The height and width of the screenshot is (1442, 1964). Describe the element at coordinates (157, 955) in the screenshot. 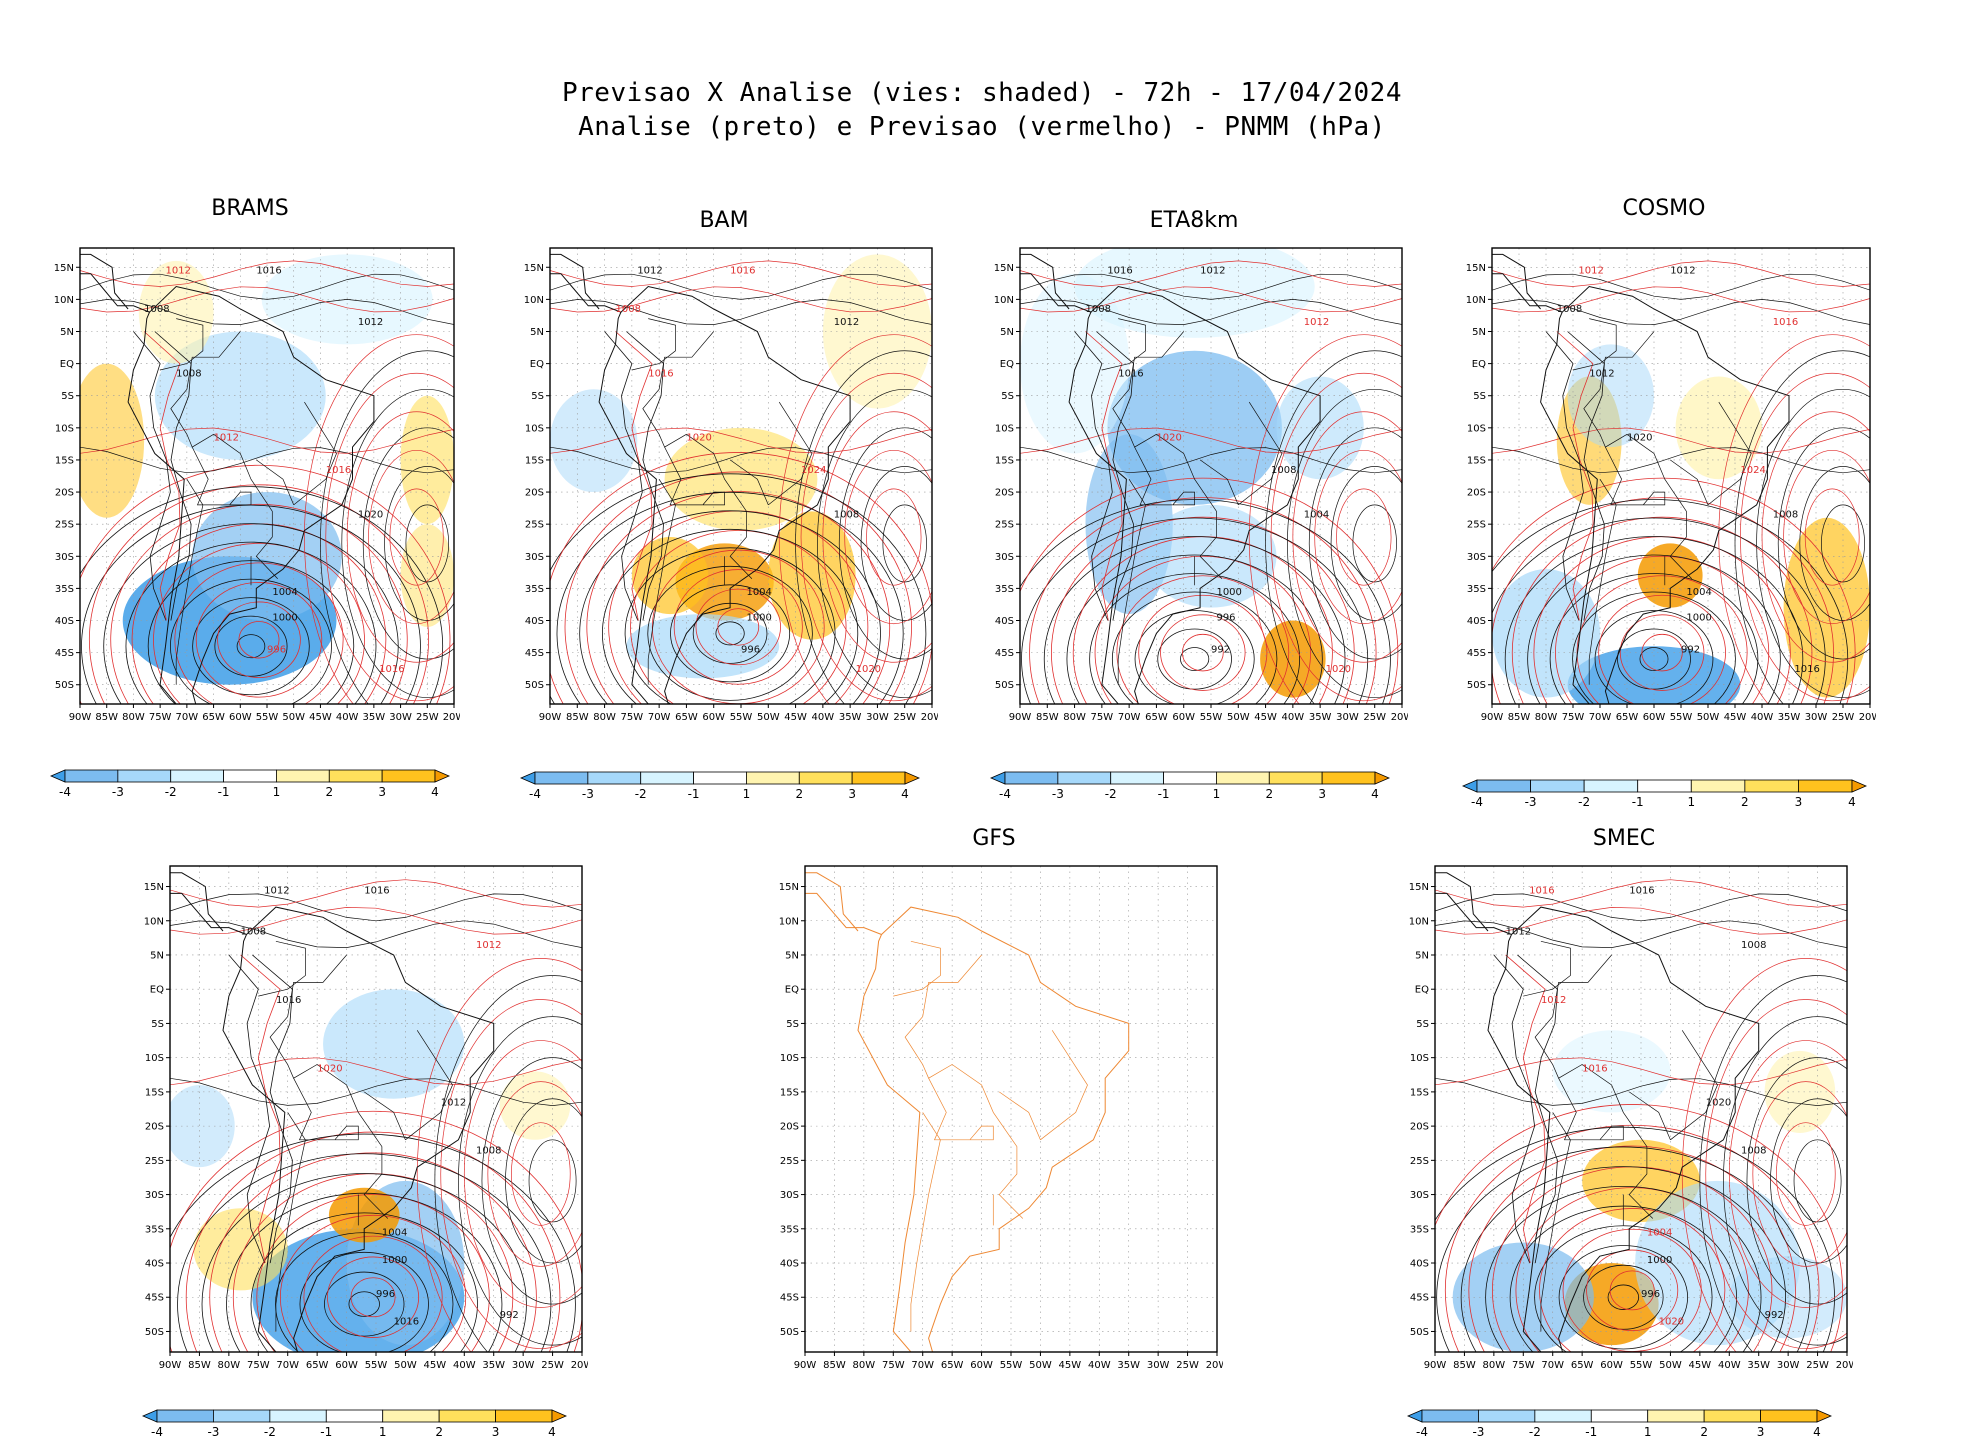

I see `lat-tick-label: 5N` at that location.